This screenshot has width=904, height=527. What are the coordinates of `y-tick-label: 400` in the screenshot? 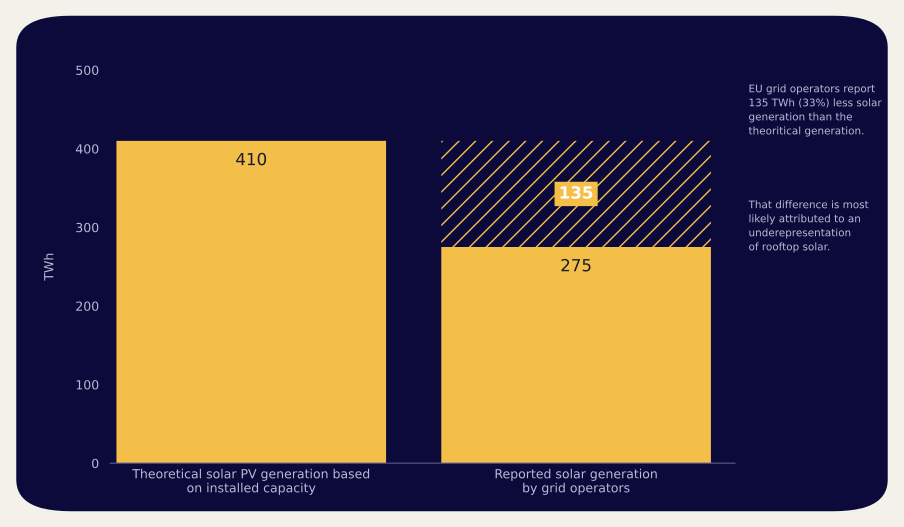 It's located at (87, 149).